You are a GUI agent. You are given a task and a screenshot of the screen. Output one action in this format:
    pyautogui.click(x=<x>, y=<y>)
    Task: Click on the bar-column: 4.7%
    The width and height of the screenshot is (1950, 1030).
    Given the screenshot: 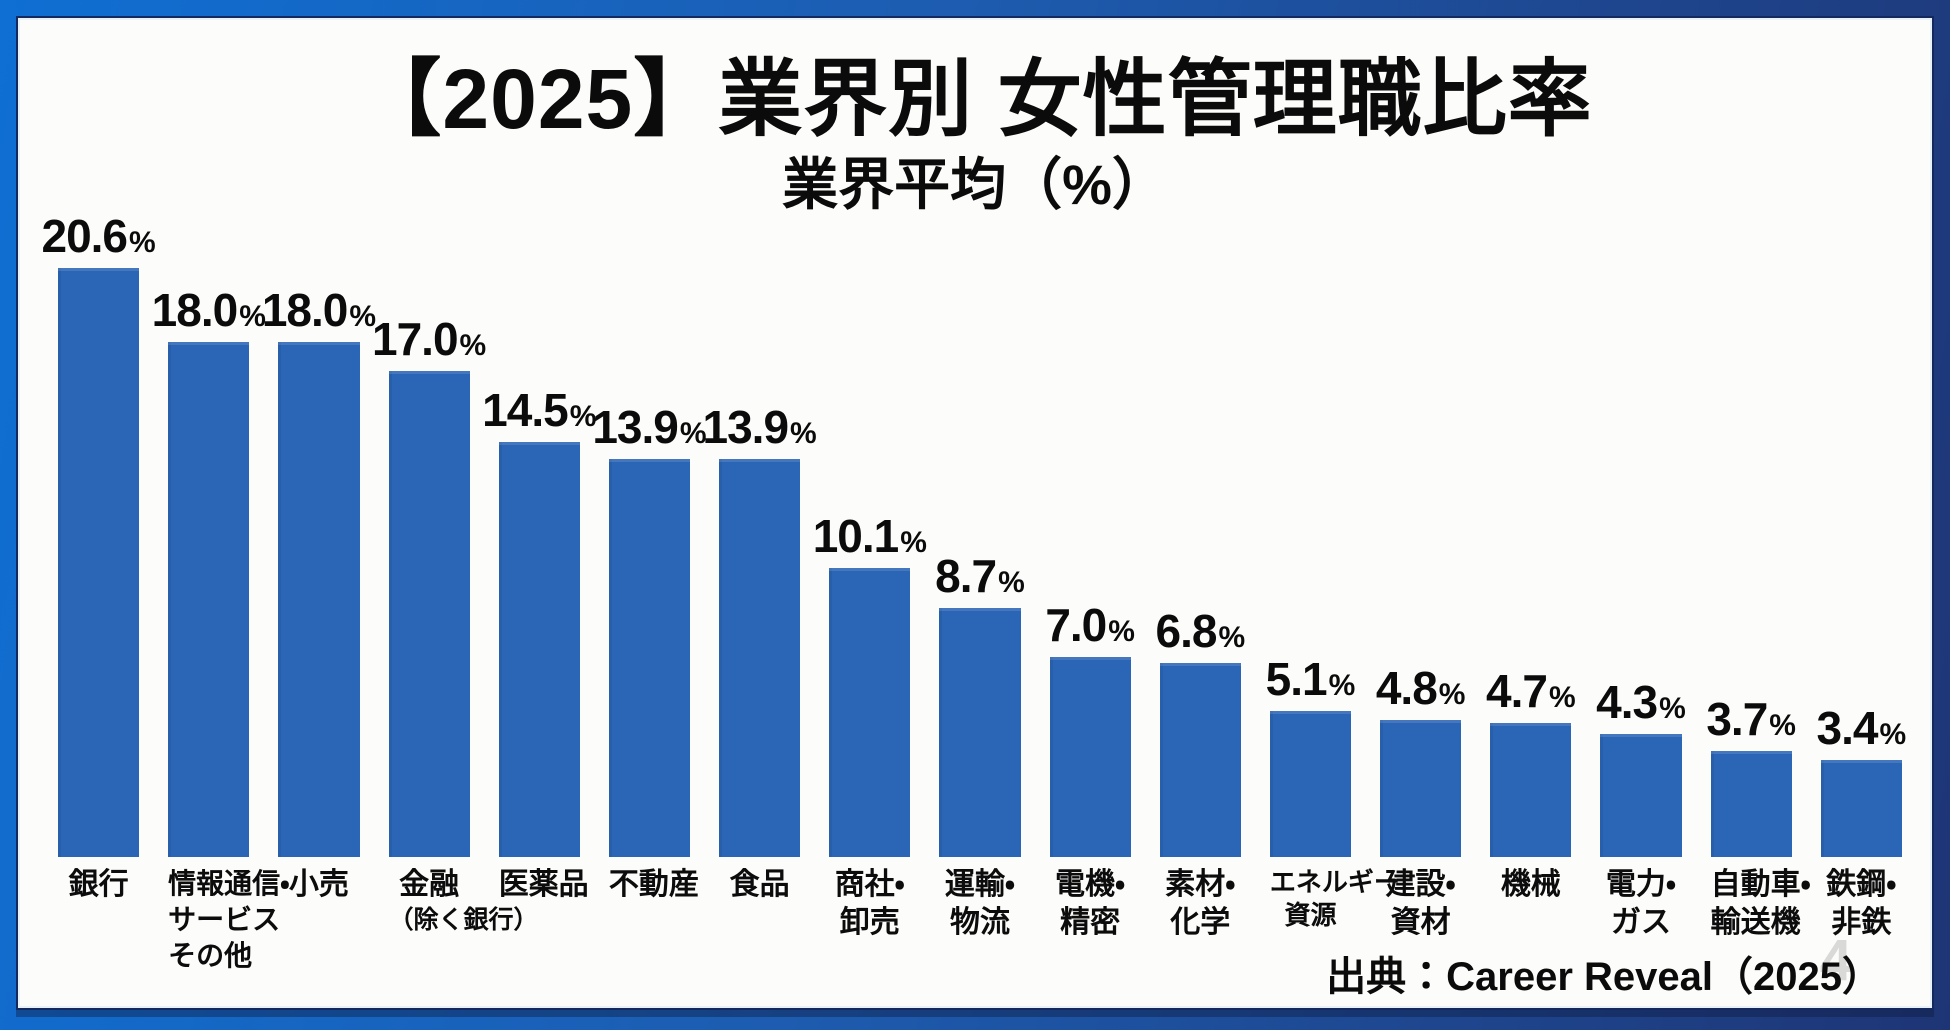 What is the action you would take?
    pyautogui.click(x=1531, y=762)
    